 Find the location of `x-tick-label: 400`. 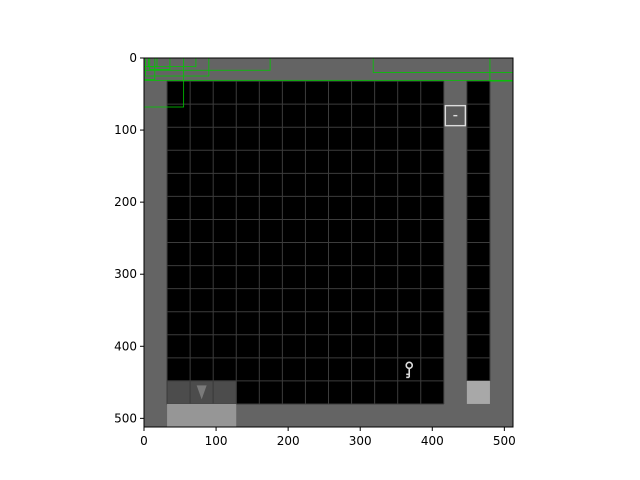

x-tick-label: 400 is located at coordinates (432, 441).